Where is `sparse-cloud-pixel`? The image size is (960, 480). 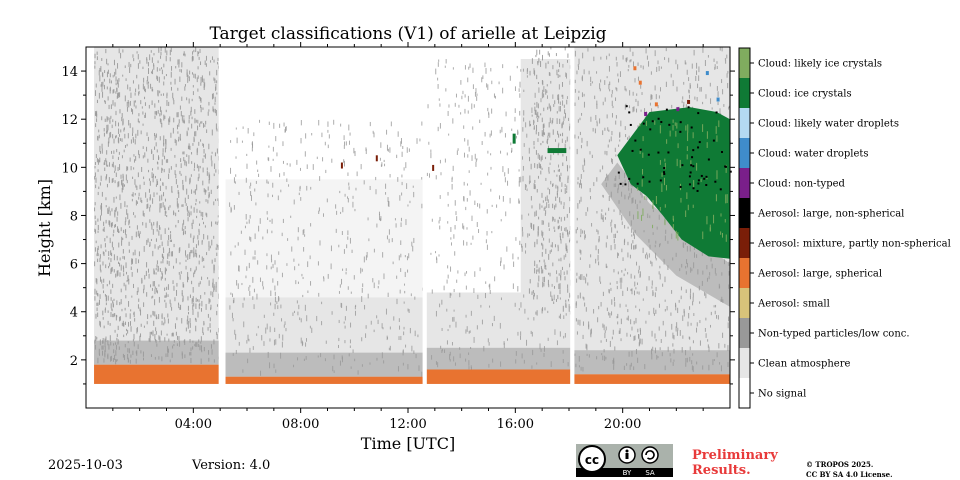
sparse-cloud-pixel is located at coordinates (646, 113).